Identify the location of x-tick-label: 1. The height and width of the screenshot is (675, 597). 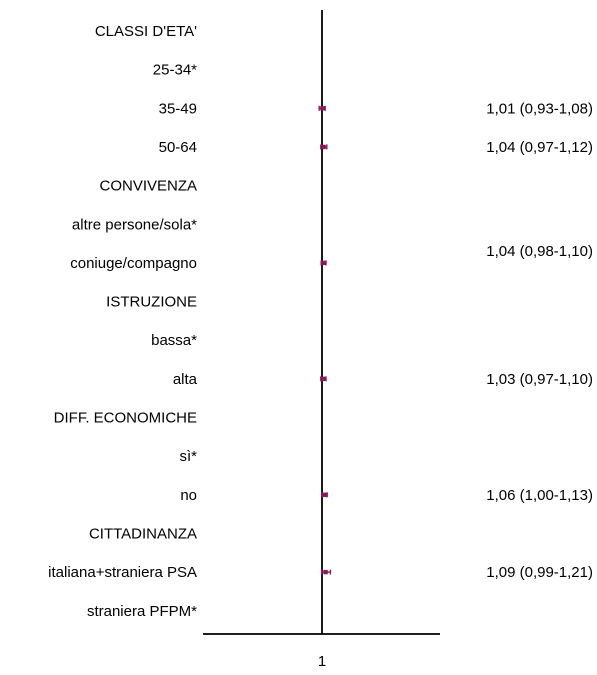
(322, 661).